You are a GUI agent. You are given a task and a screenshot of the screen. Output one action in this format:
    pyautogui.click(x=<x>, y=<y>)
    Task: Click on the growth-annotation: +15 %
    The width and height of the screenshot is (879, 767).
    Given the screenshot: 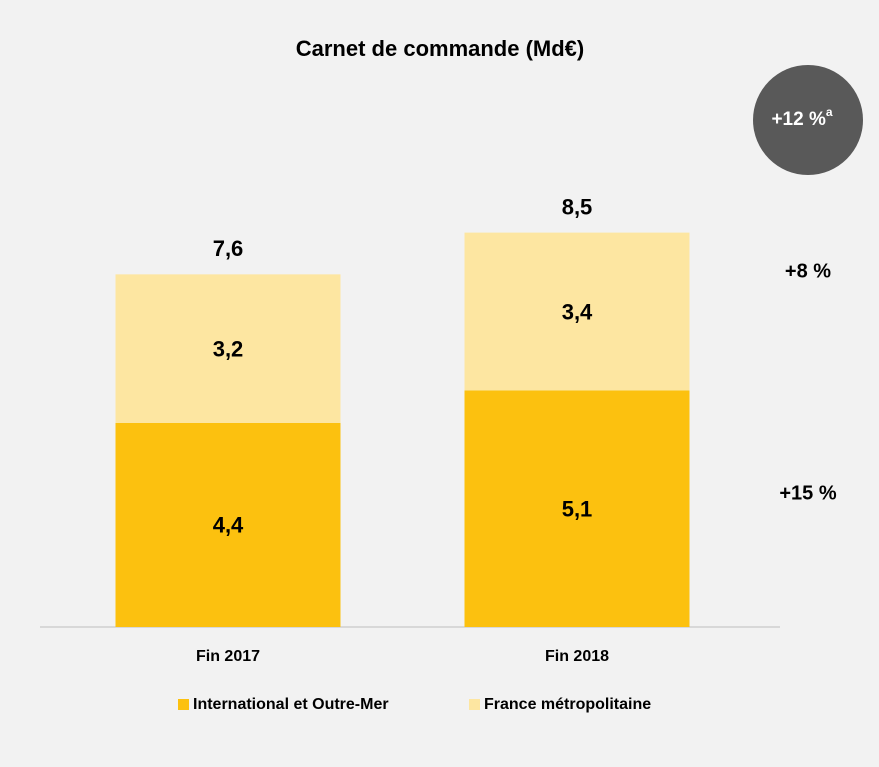 What is the action you would take?
    pyautogui.click(x=807, y=493)
    